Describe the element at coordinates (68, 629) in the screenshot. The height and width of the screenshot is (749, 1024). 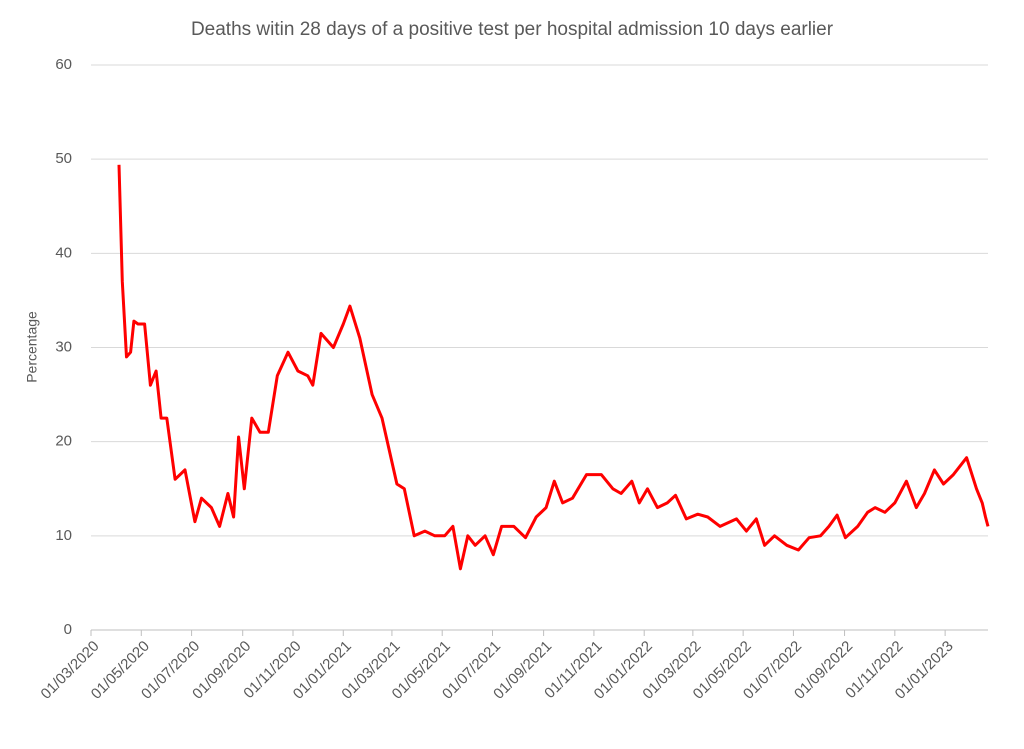
I see `y-tick-label: 0` at that location.